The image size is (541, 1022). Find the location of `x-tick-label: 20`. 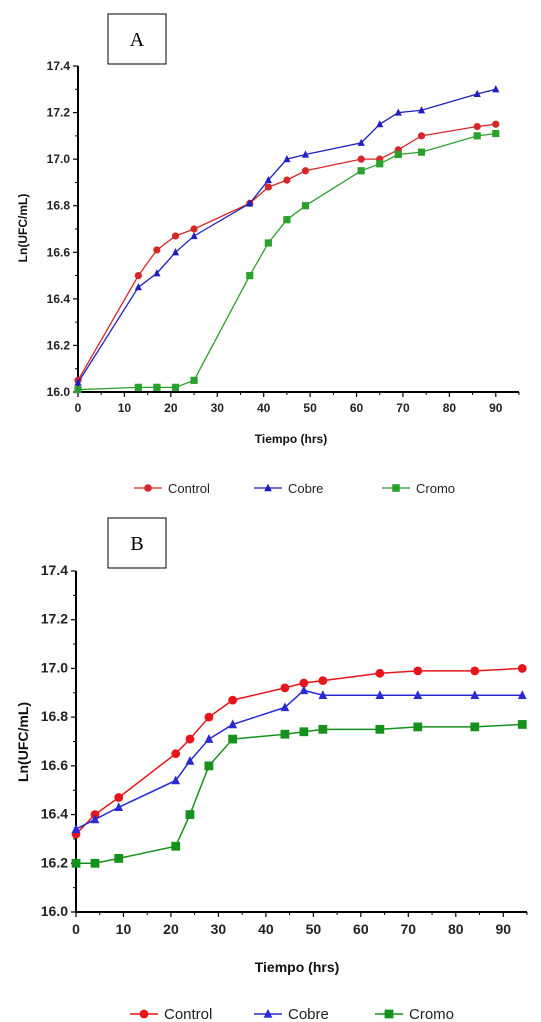

x-tick-label: 20 is located at coordinates (171, 408).